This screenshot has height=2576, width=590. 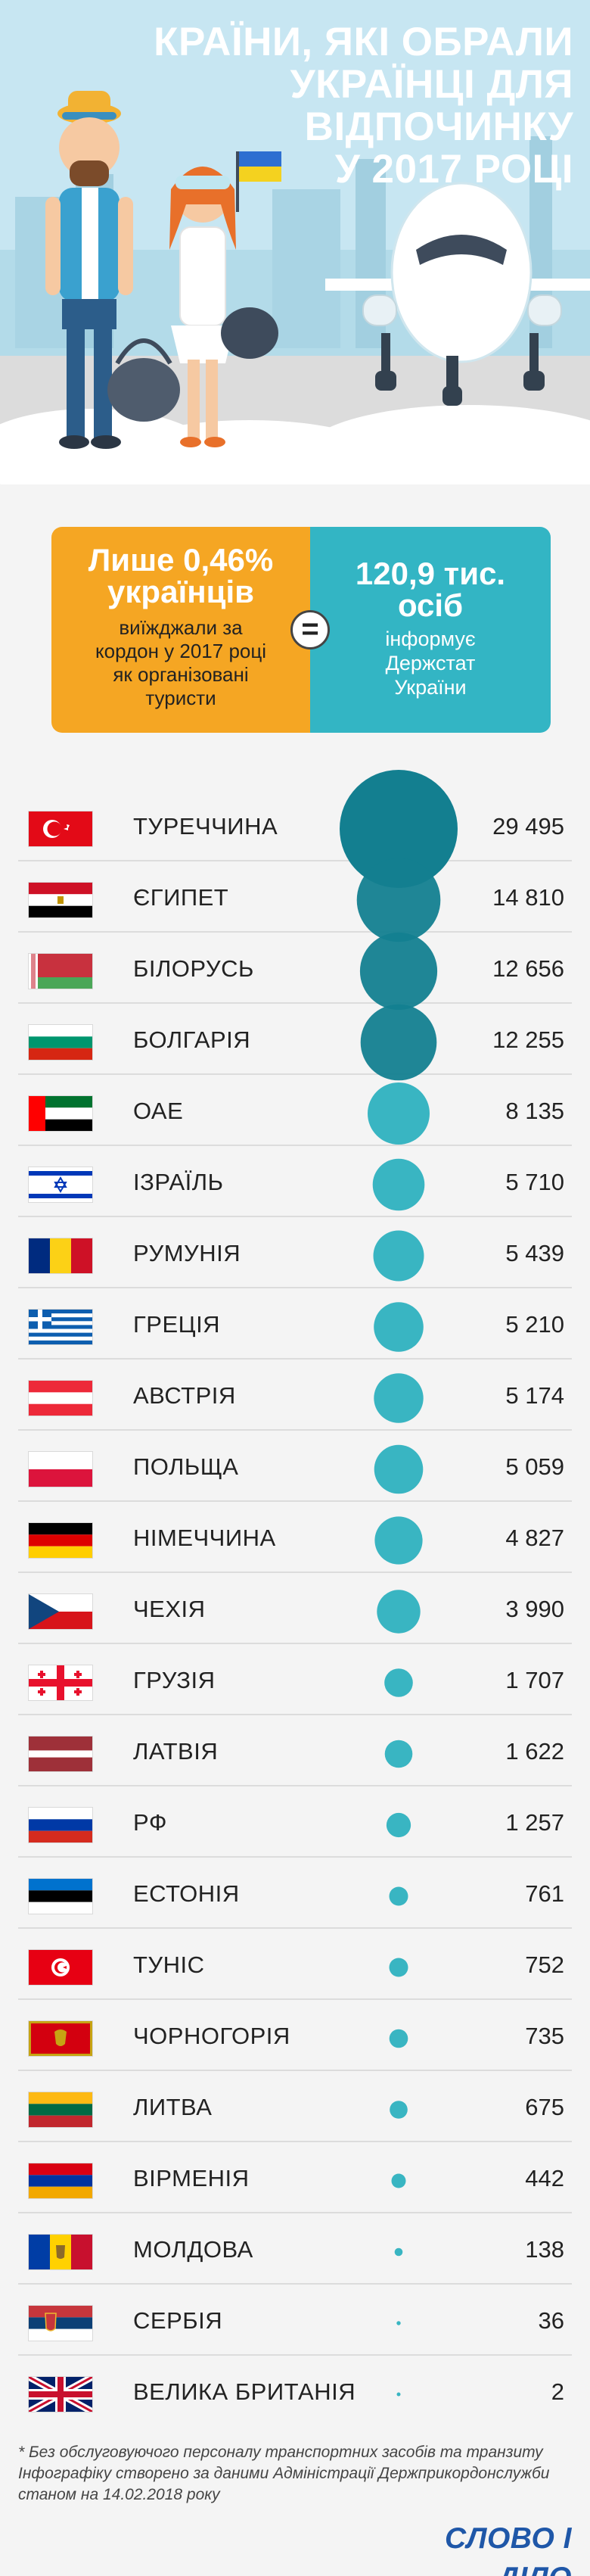 What do you see at coordinates (528, 968) in the screenshot?
I see `country-value: 12 656` at bounding box center [528, 968].